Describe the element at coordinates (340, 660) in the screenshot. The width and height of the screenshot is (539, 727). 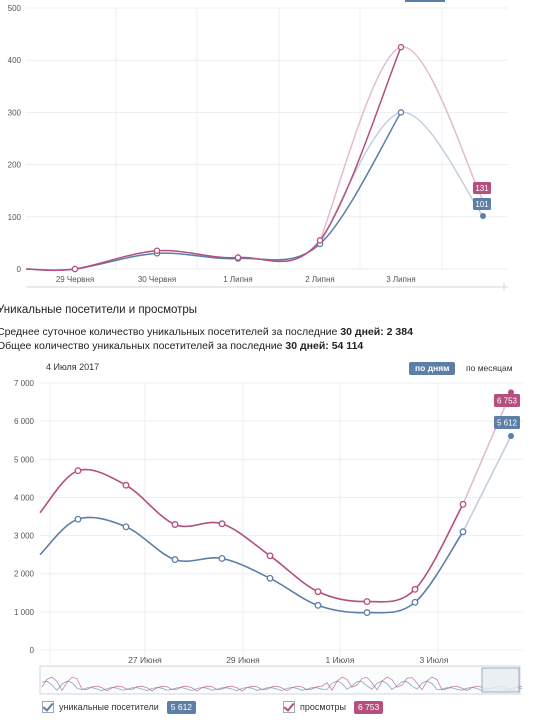
I see `x-tick-label: 1 Июля` at that location.